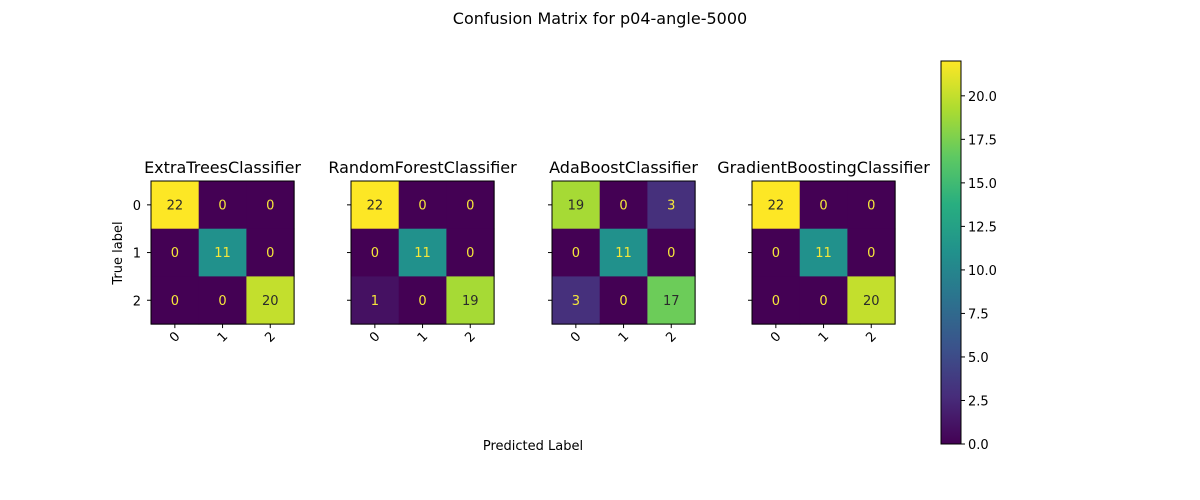  Describe the element at coordinates (600, 18) in the screenshot. I see `figure-title: Confusion Matrix for p04-angle-5000` at that location.